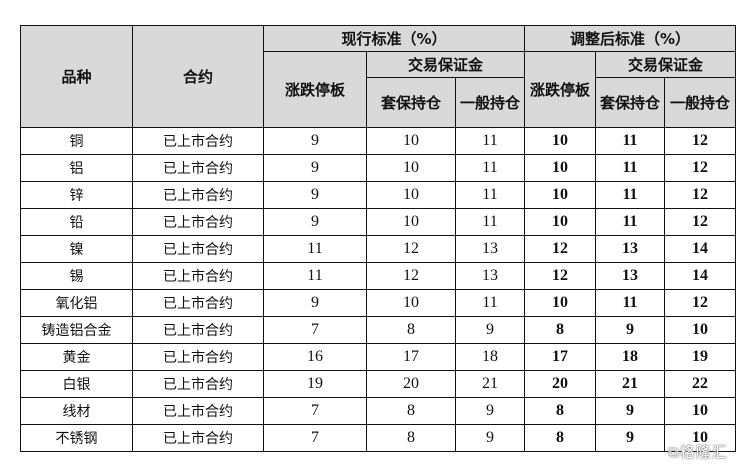 The height and width of the screenshot is (469, 745). I want to click on current-general-cell: 21, so click(490, 384).